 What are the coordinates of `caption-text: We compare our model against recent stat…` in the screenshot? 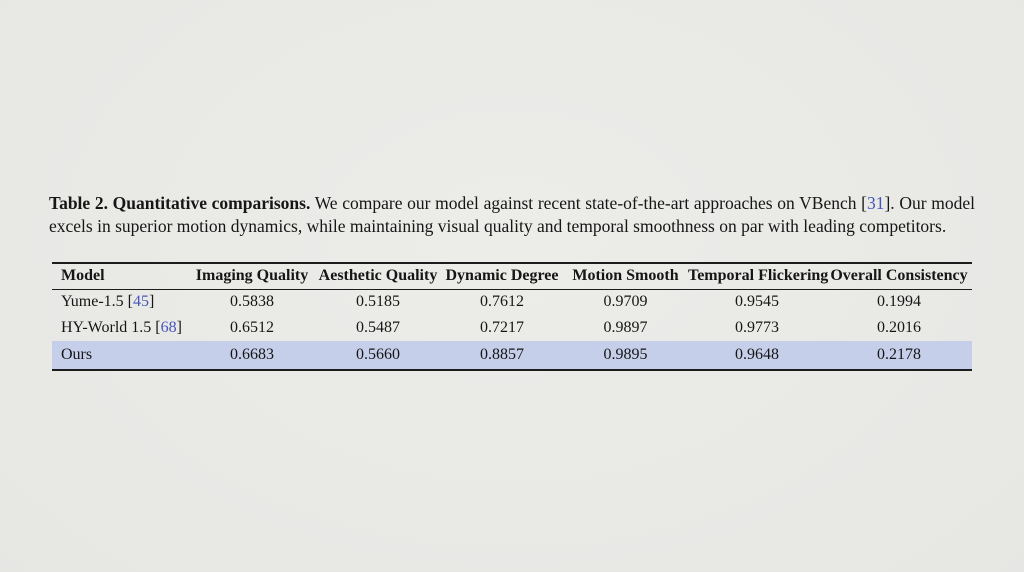 It's located at (588, 203).